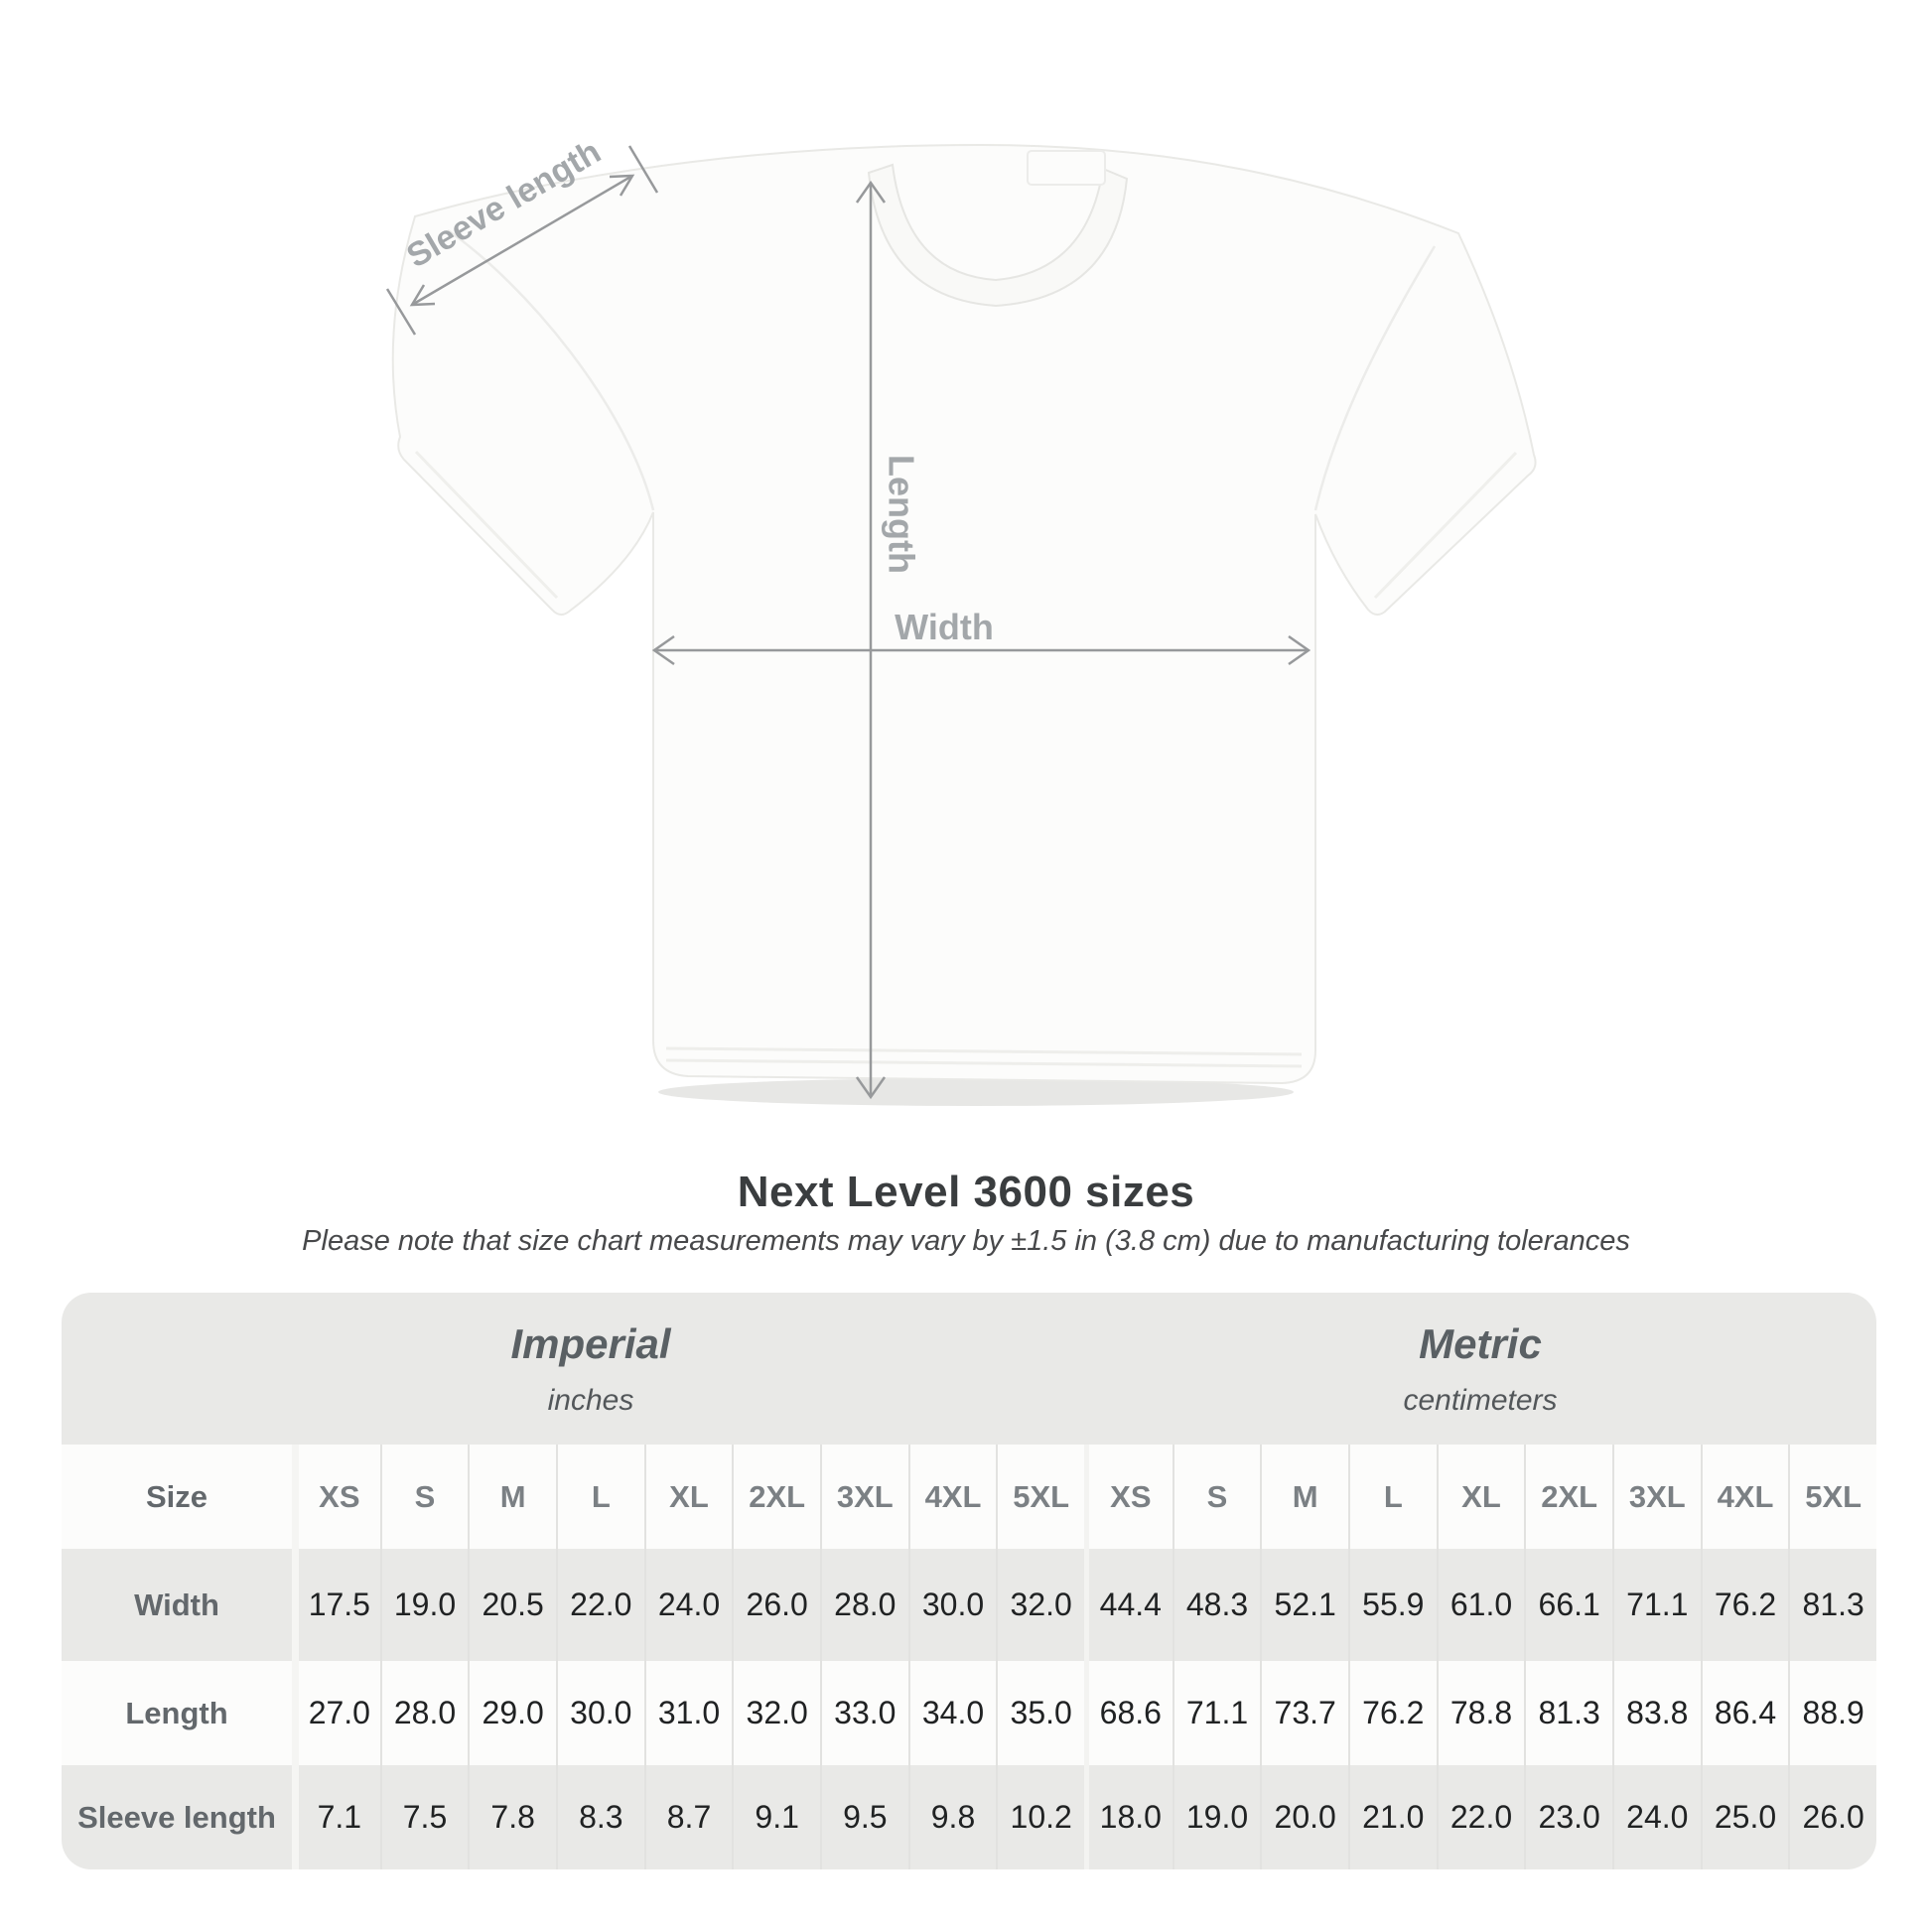 This screenshot has width=1932, height=1932. What do you see at coordinates (1066, 168) in the screenshot?
I see `neck-tag` at bounding box center [1066, 168].